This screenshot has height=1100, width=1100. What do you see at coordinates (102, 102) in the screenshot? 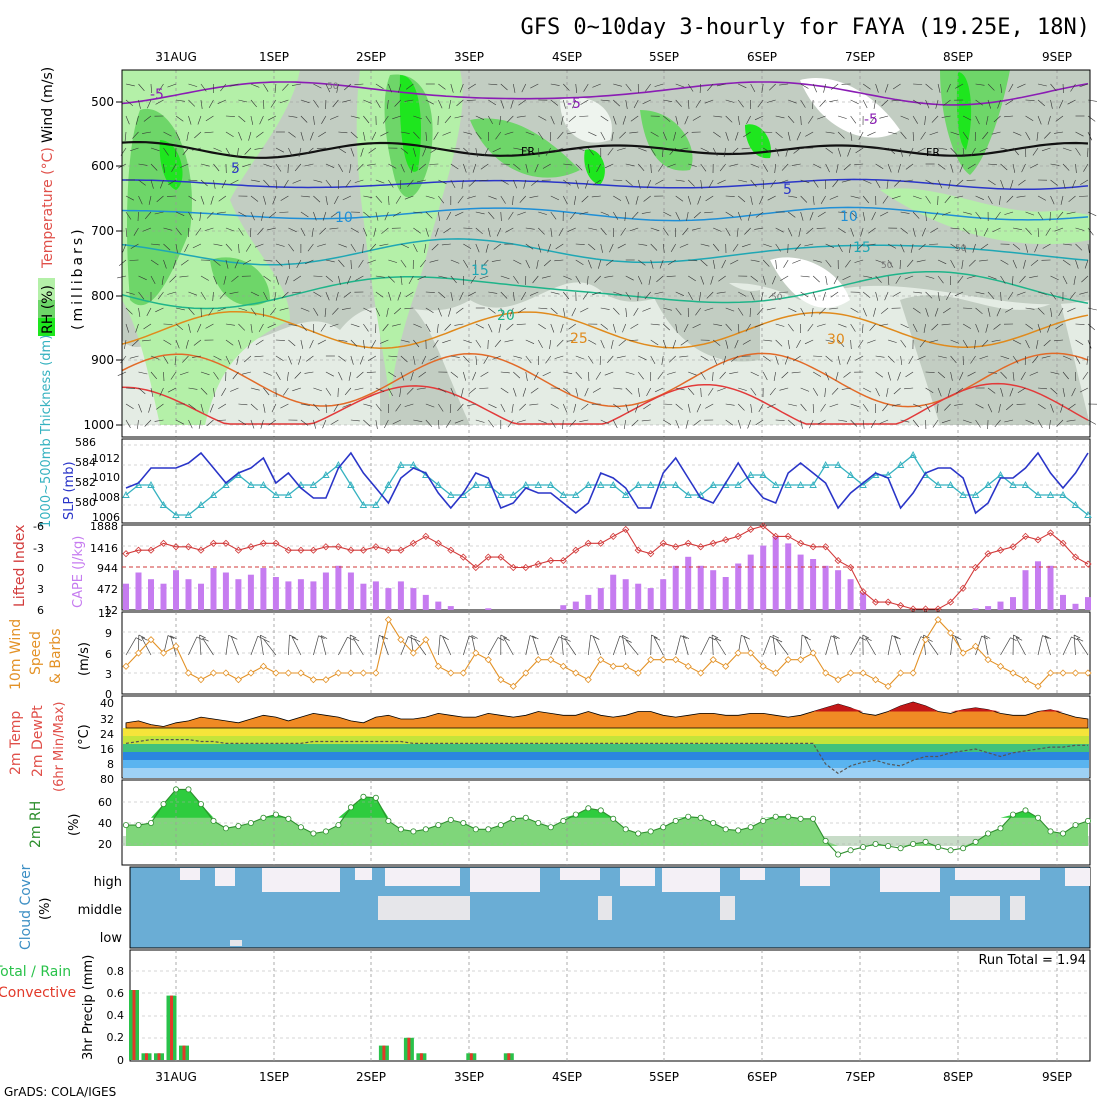
I see `pressure-tick: 500` at bounding box center [102, 102].